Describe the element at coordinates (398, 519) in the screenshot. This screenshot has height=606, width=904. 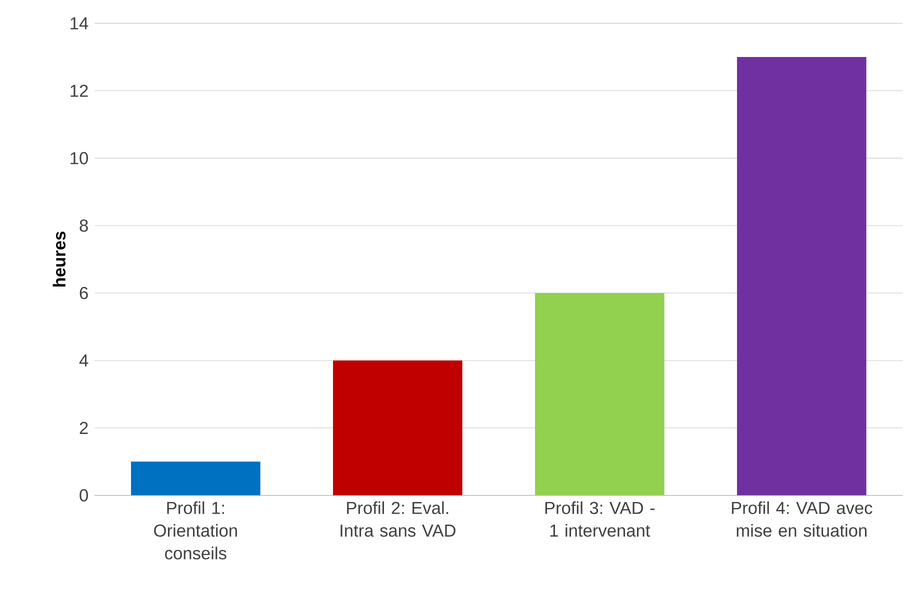
I see `x-tick-label: Profil 2: Eval. Intra sans VAD` at that location.